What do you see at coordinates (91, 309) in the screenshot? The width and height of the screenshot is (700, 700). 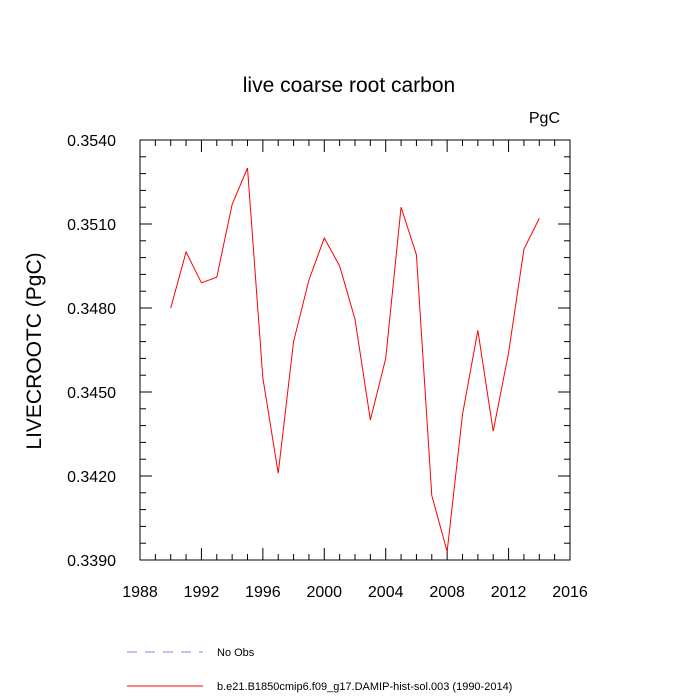 I see `y-tick-label: 0.3480` at bounding box center [91, 309].